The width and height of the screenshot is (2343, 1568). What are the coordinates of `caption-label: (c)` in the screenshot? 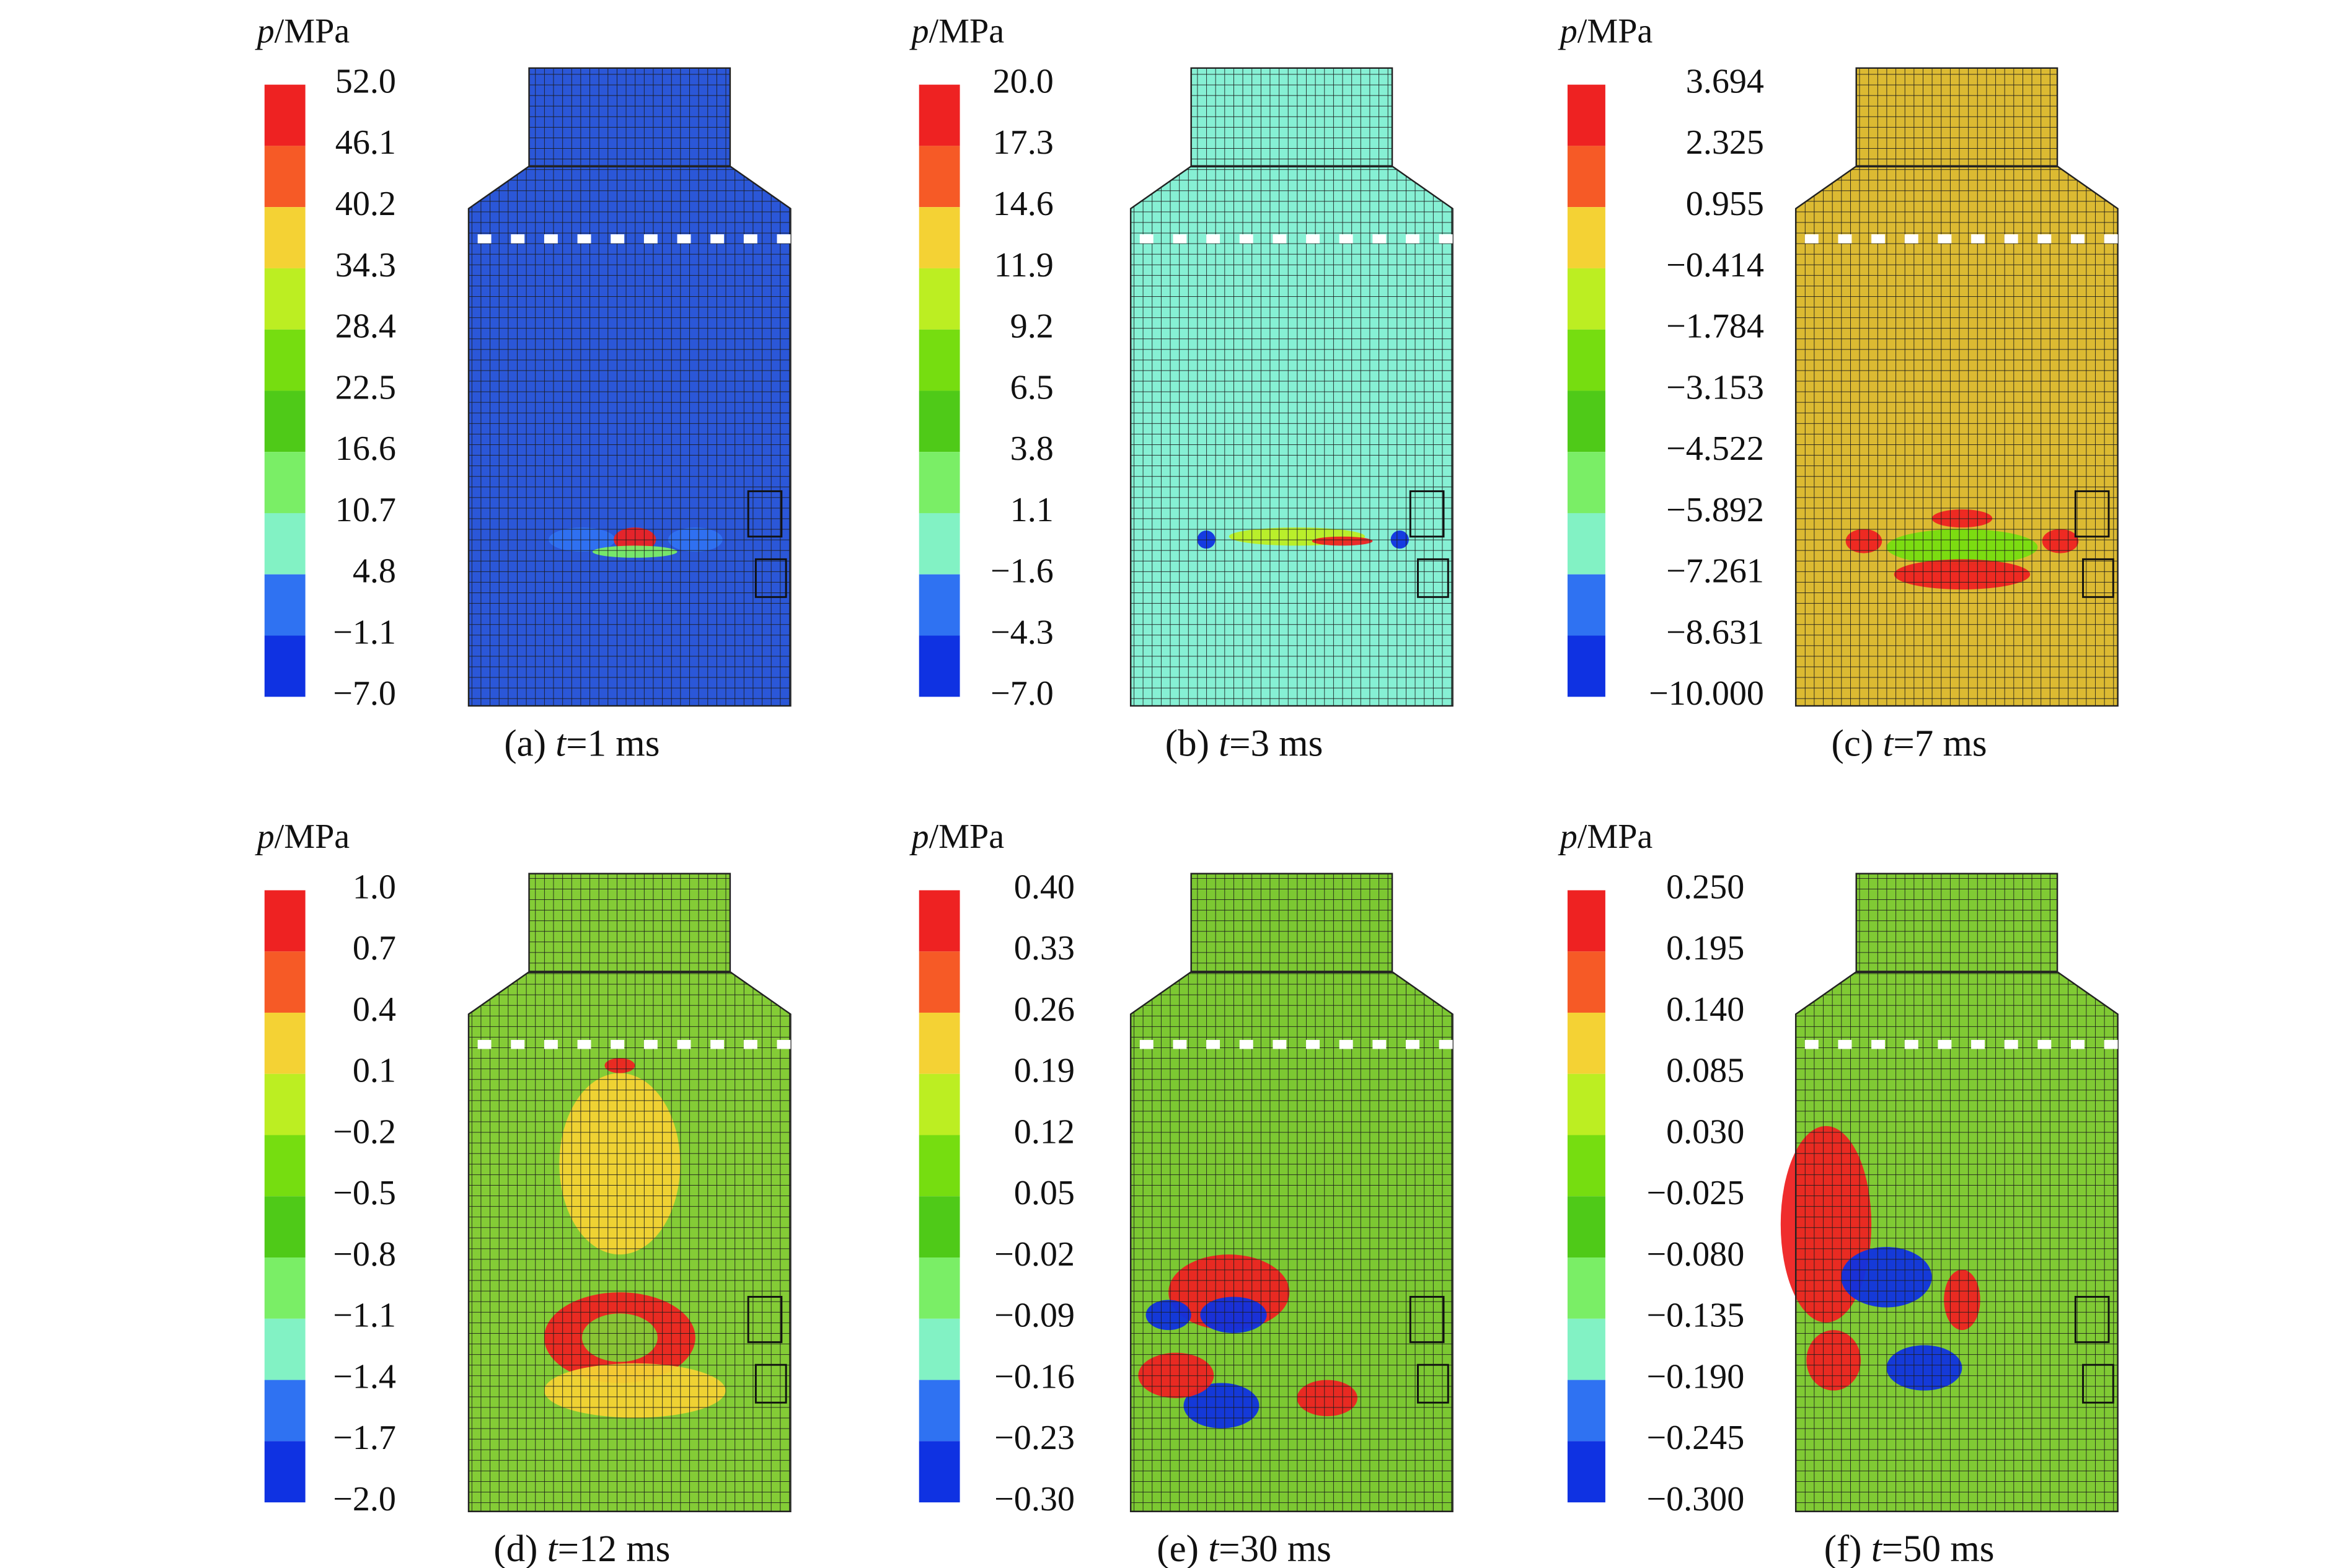 It's located at (1853, 743).